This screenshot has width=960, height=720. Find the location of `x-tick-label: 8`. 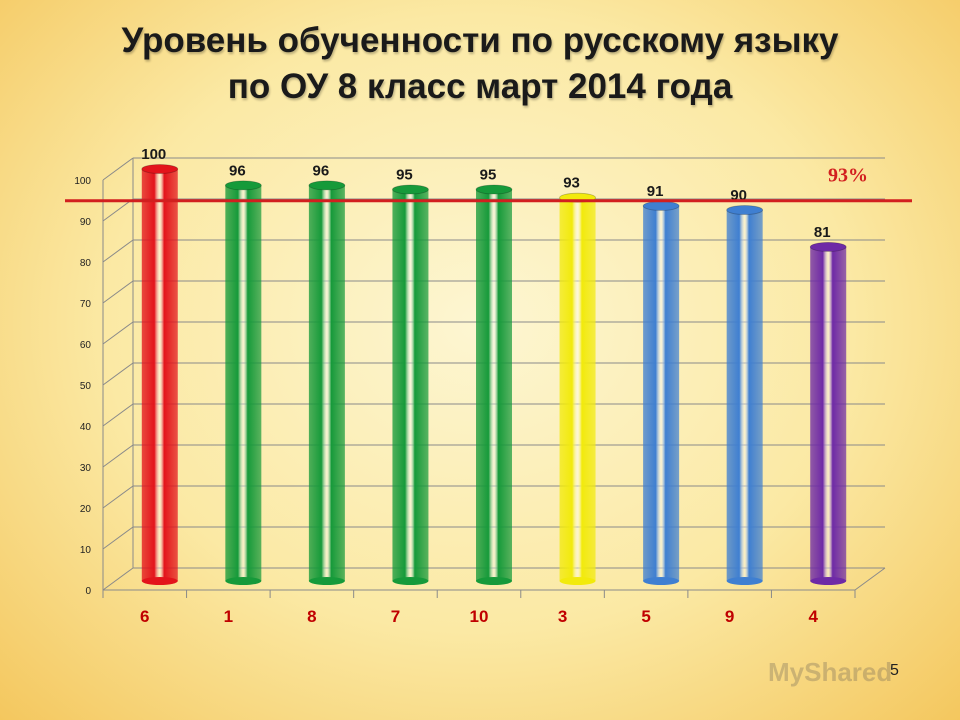

x-tick-label: 8 is located at coordinates (311, 616).